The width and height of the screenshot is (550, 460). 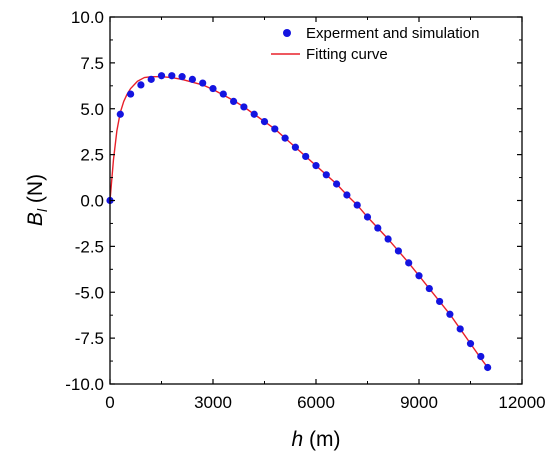 What do you see at coordinates (89, 292) in the screenshot?
I see `y-tick-label: -5.0` at bounding box center [89, 292].